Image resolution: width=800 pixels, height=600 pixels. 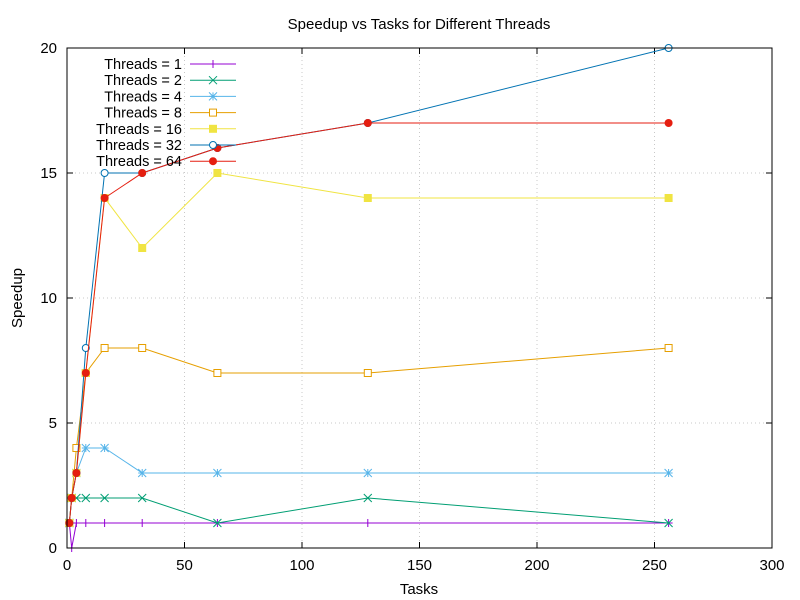 I want to click on legend-label: Threads = 64, so click(x=139, y=162).